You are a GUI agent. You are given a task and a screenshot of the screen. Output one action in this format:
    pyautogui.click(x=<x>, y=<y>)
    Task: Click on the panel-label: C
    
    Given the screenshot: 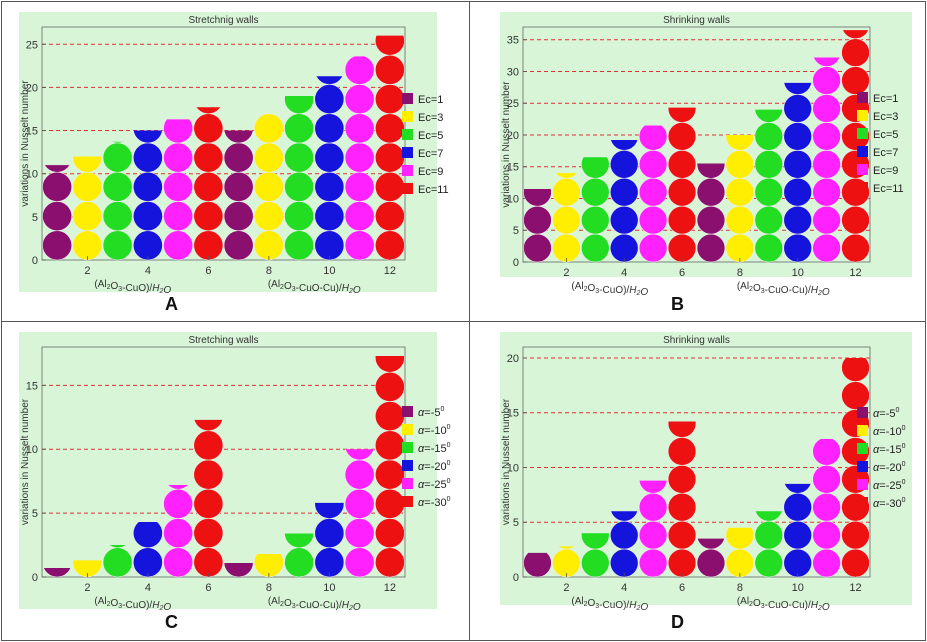 What is the action you would take?
    pyautogui.click(x=171, y=622)
    